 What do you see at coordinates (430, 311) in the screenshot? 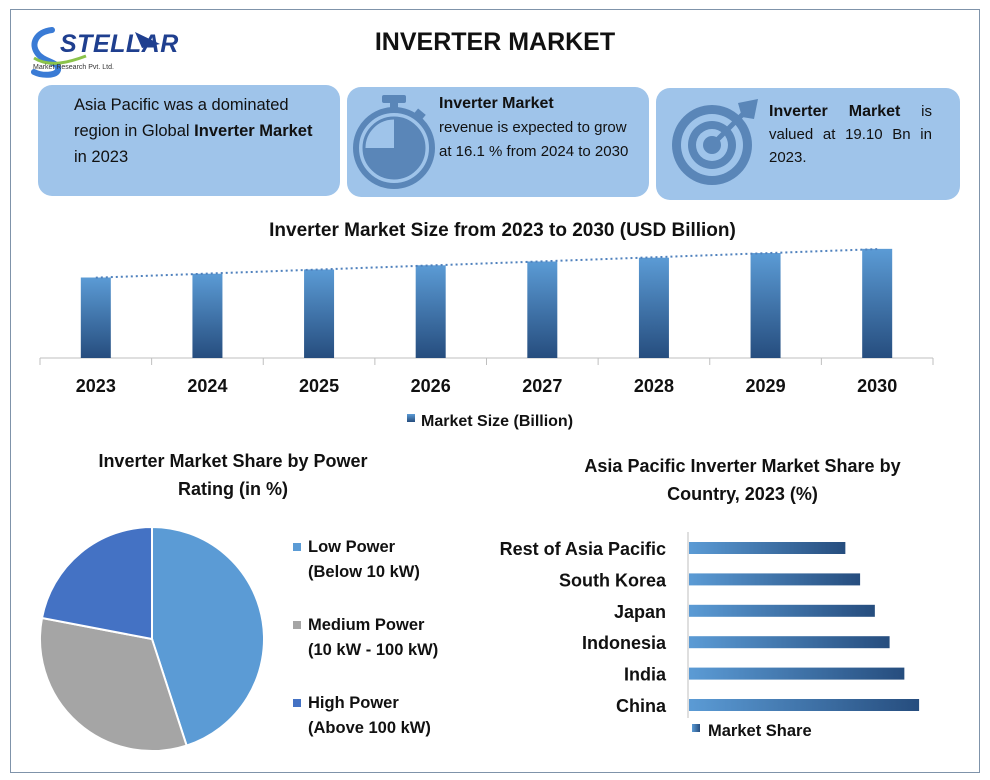
I see `bar-2026` at bounding box center [430, 311].